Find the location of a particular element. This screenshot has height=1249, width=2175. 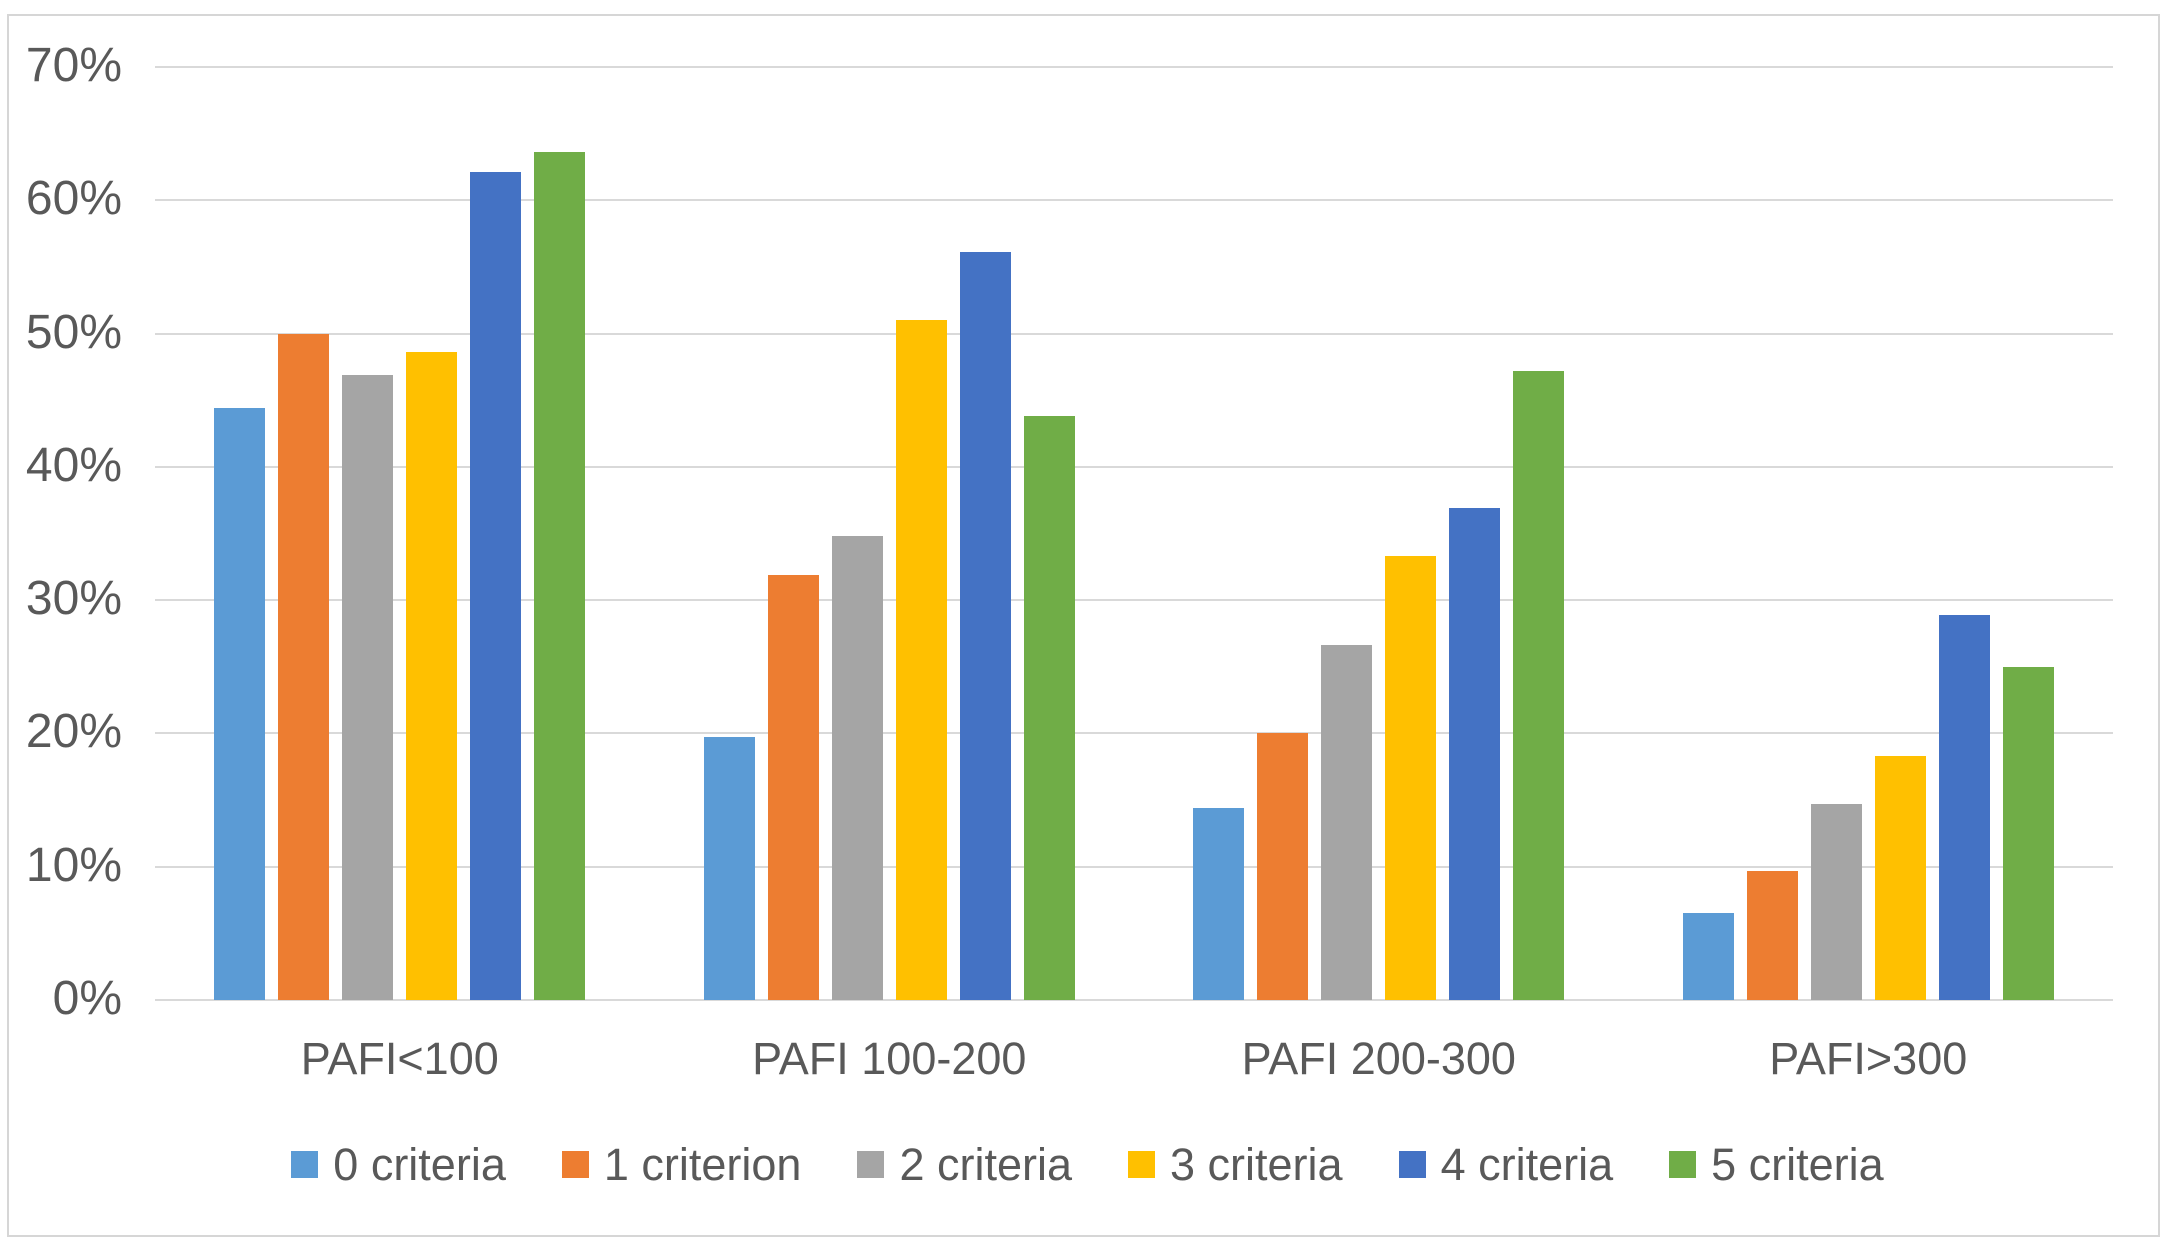

legend-item-3-criteria: 3 criteria is located at coordinates (1235, 1164).